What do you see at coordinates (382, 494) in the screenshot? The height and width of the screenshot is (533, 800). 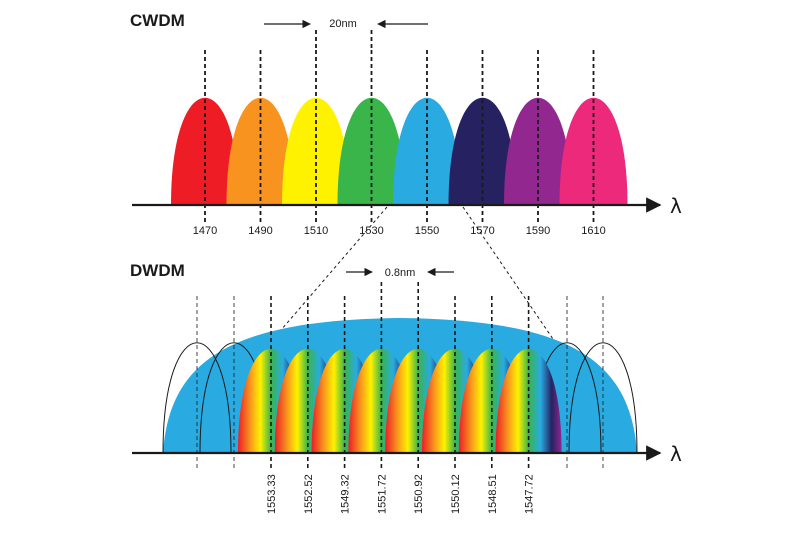 I see `dwdm-tick-1551.72: 1551.72` at bounding box center [382, 494].